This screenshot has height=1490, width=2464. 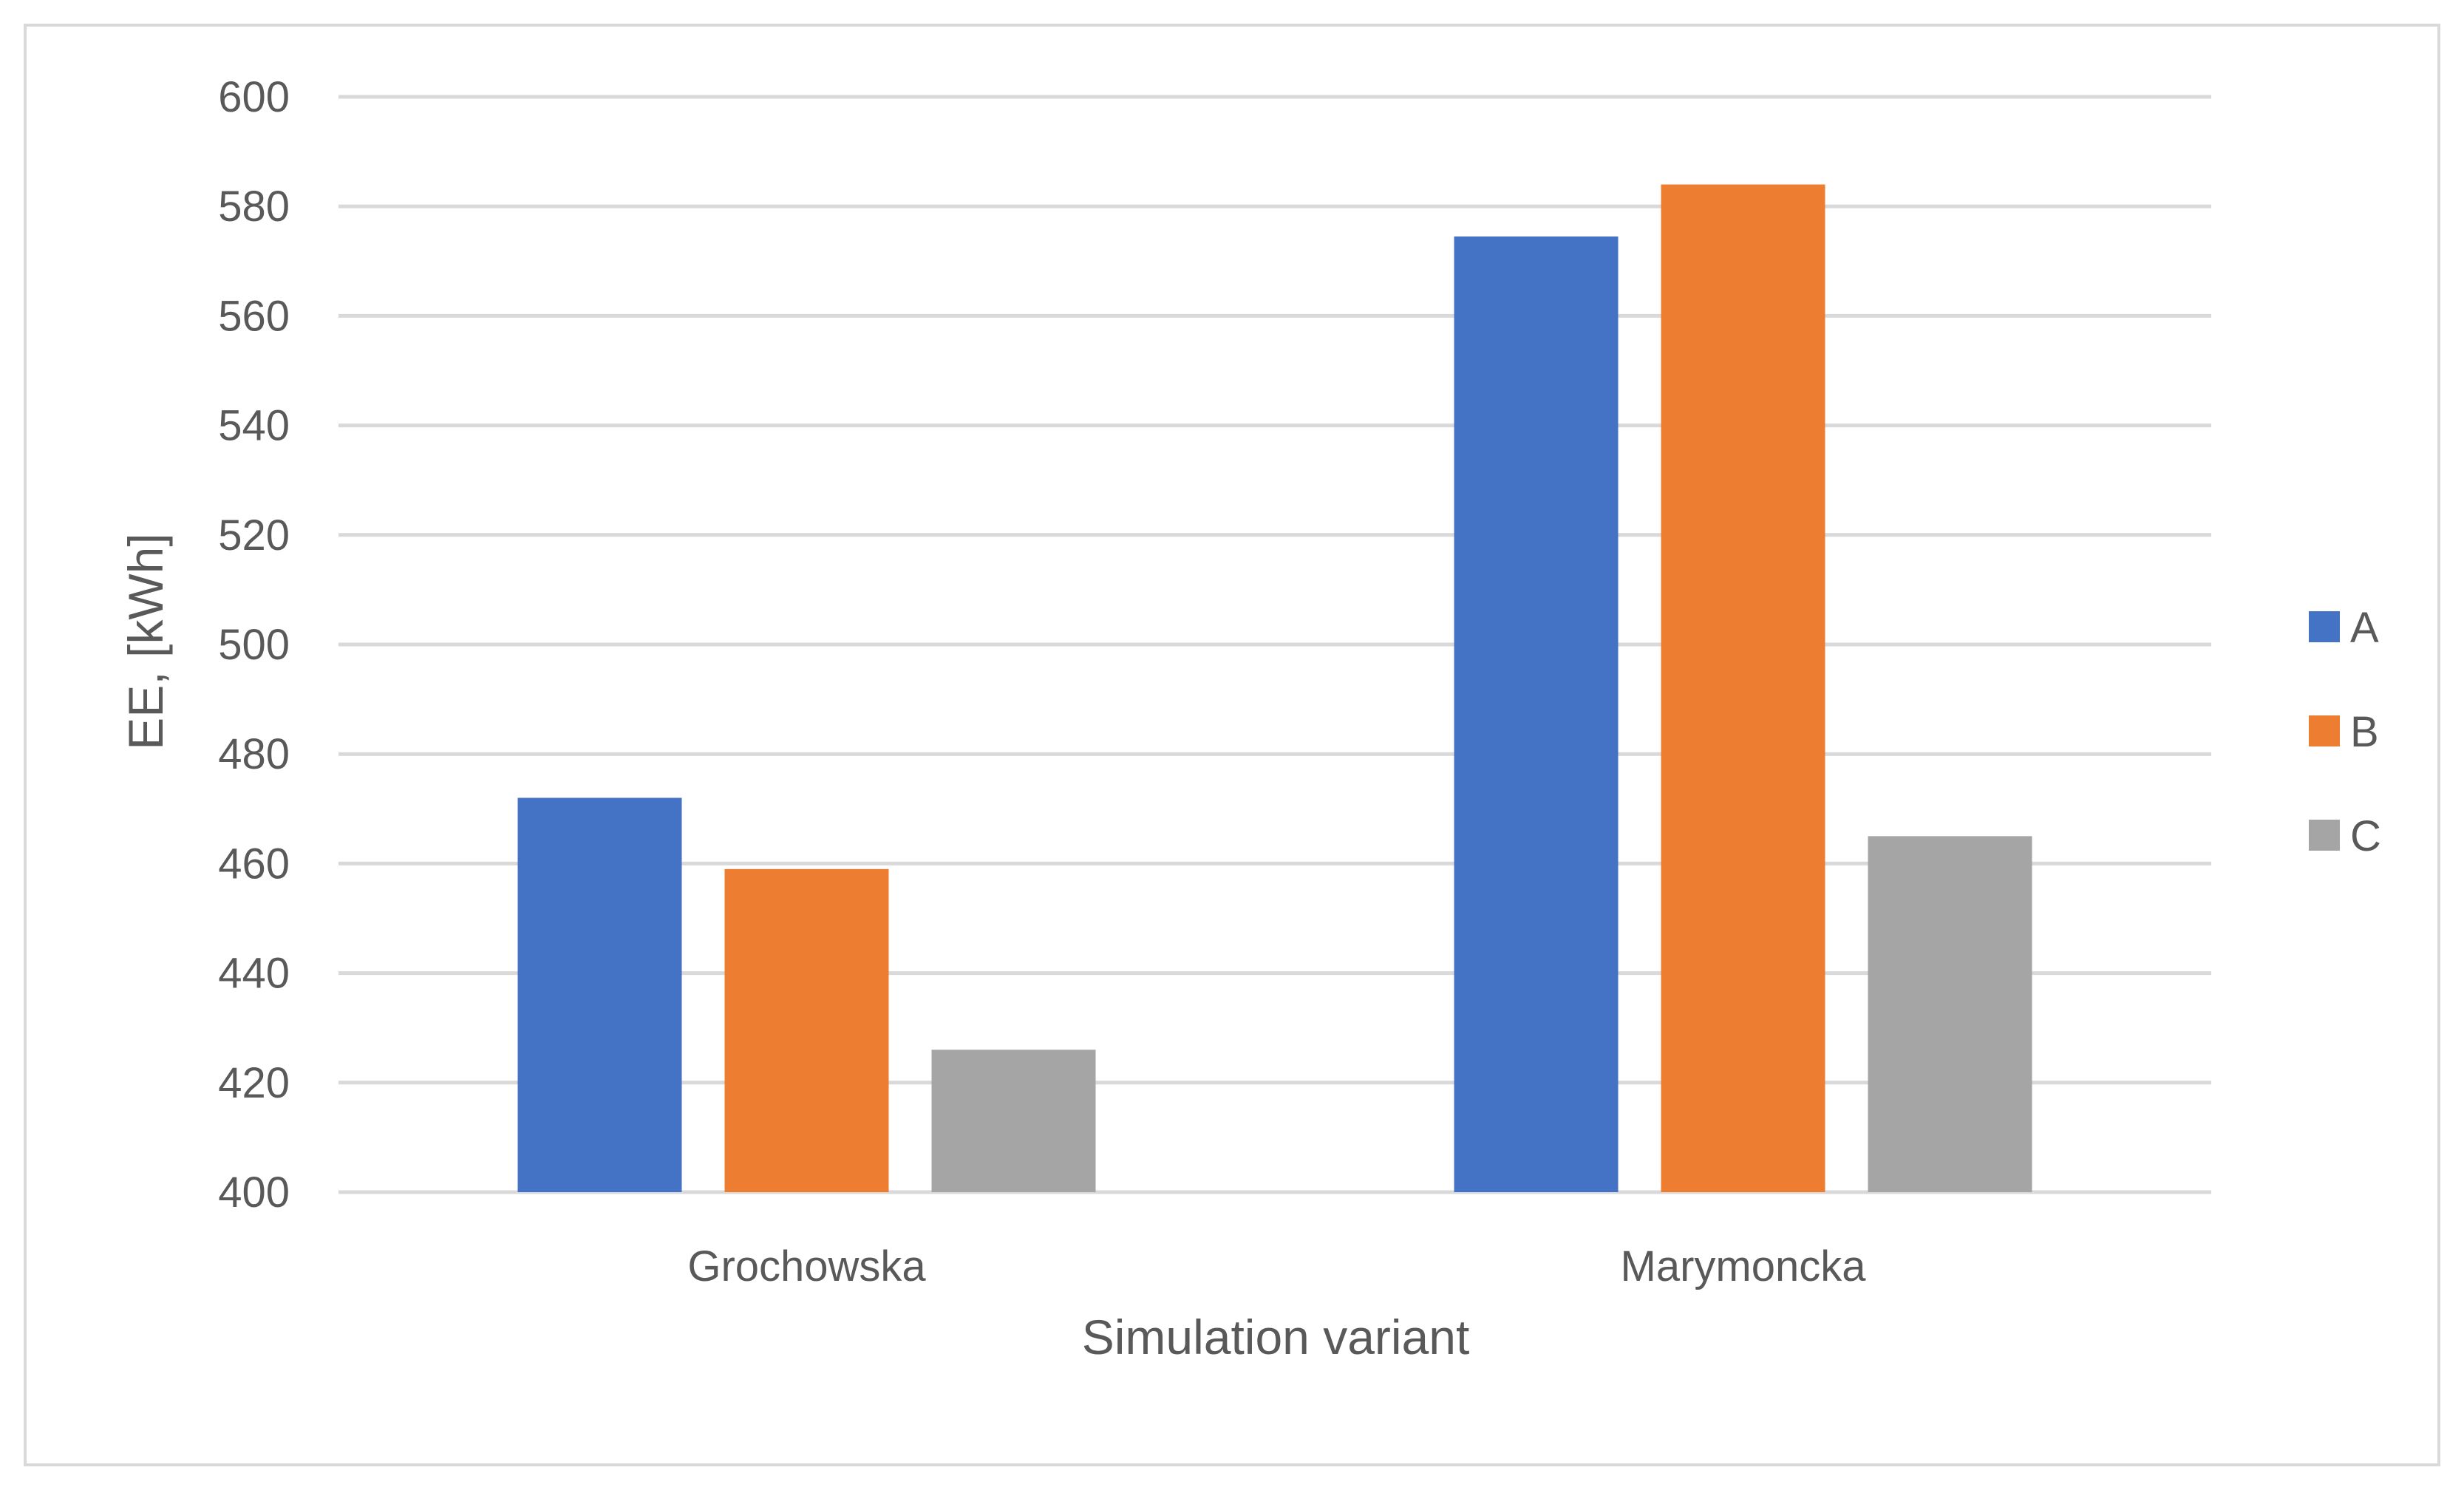 What do you see at coordinates (254, 974) in the screenshot?
I see `y-tick-label: 440` at bounding box center [254, 974].